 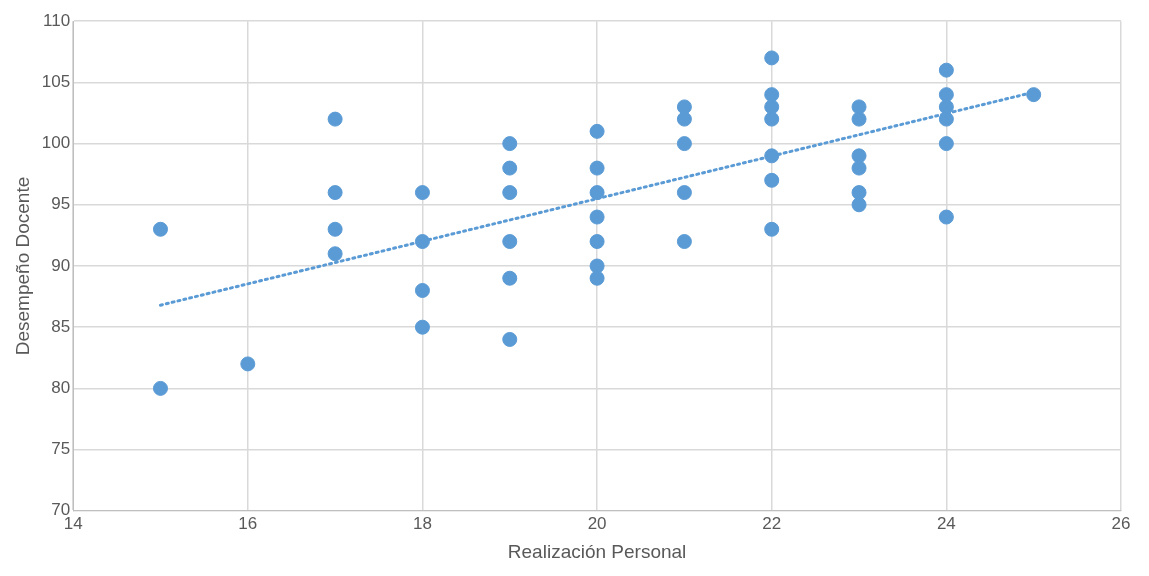 I want to click on x-tick-label: 24, so click(x=946, y=523).